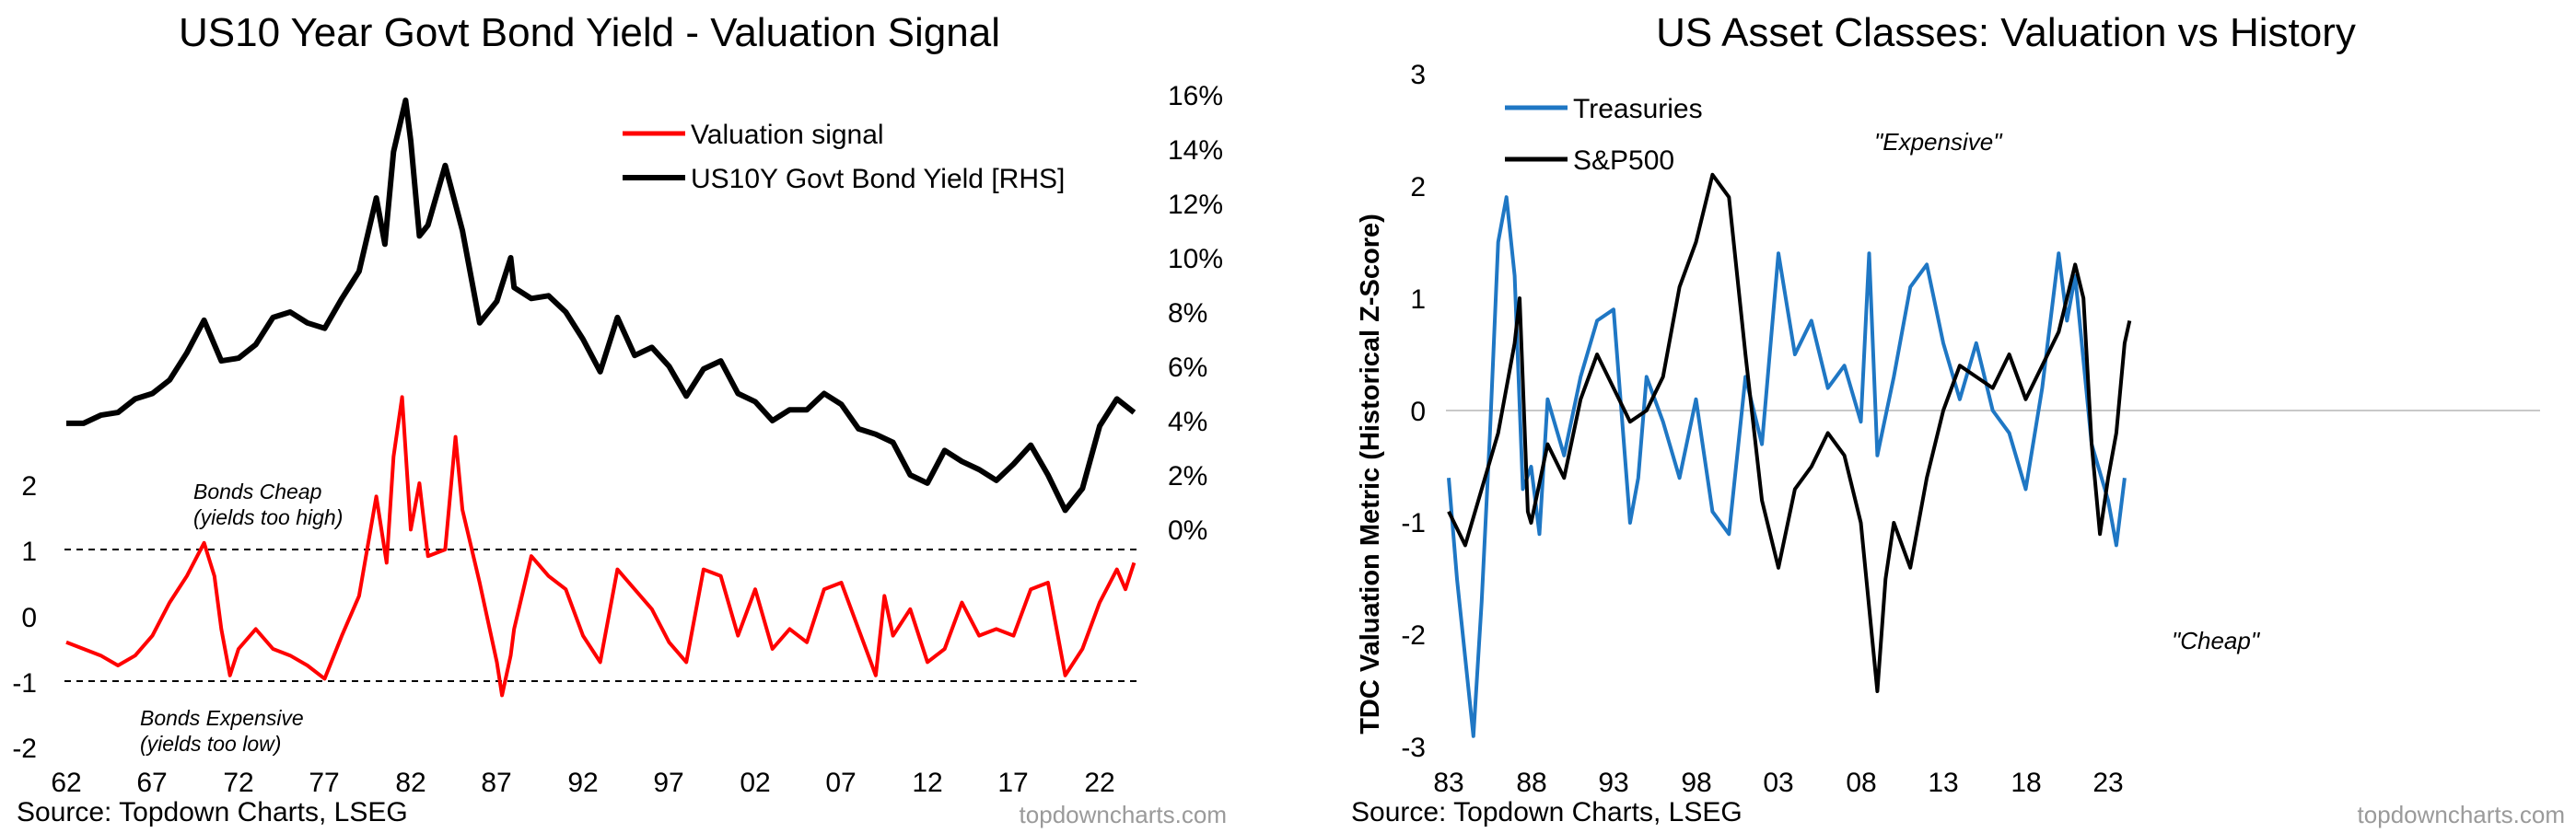 The width and height of the screenshot is (2576, 833). What do you see at coordinates (324, 783) in the screenshot?
I see `x-tick: 77` at bounding box center [324, 783].